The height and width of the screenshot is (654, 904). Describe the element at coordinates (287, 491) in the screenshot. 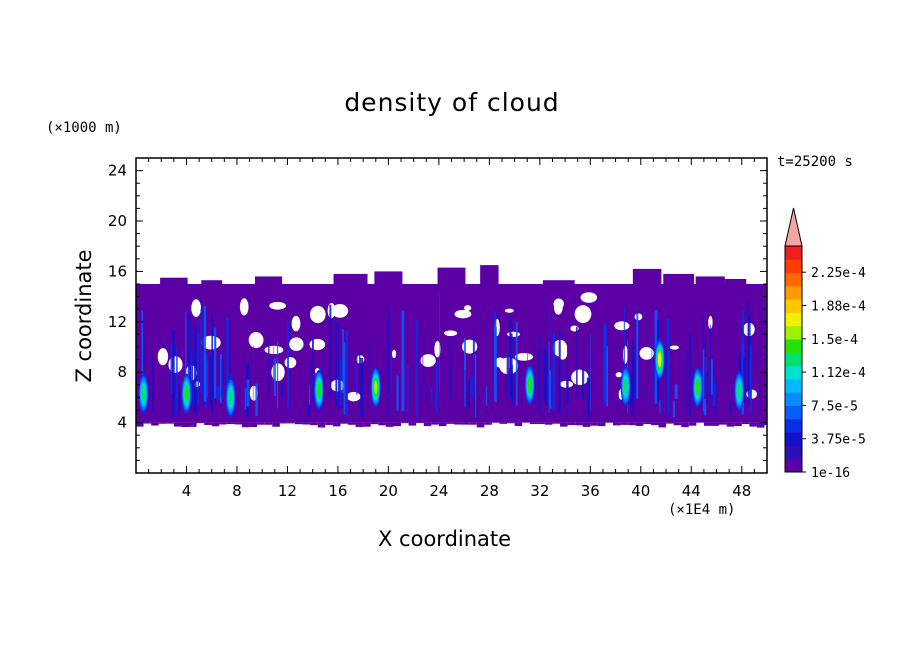

I see `x-tick-label: 12` at that location.